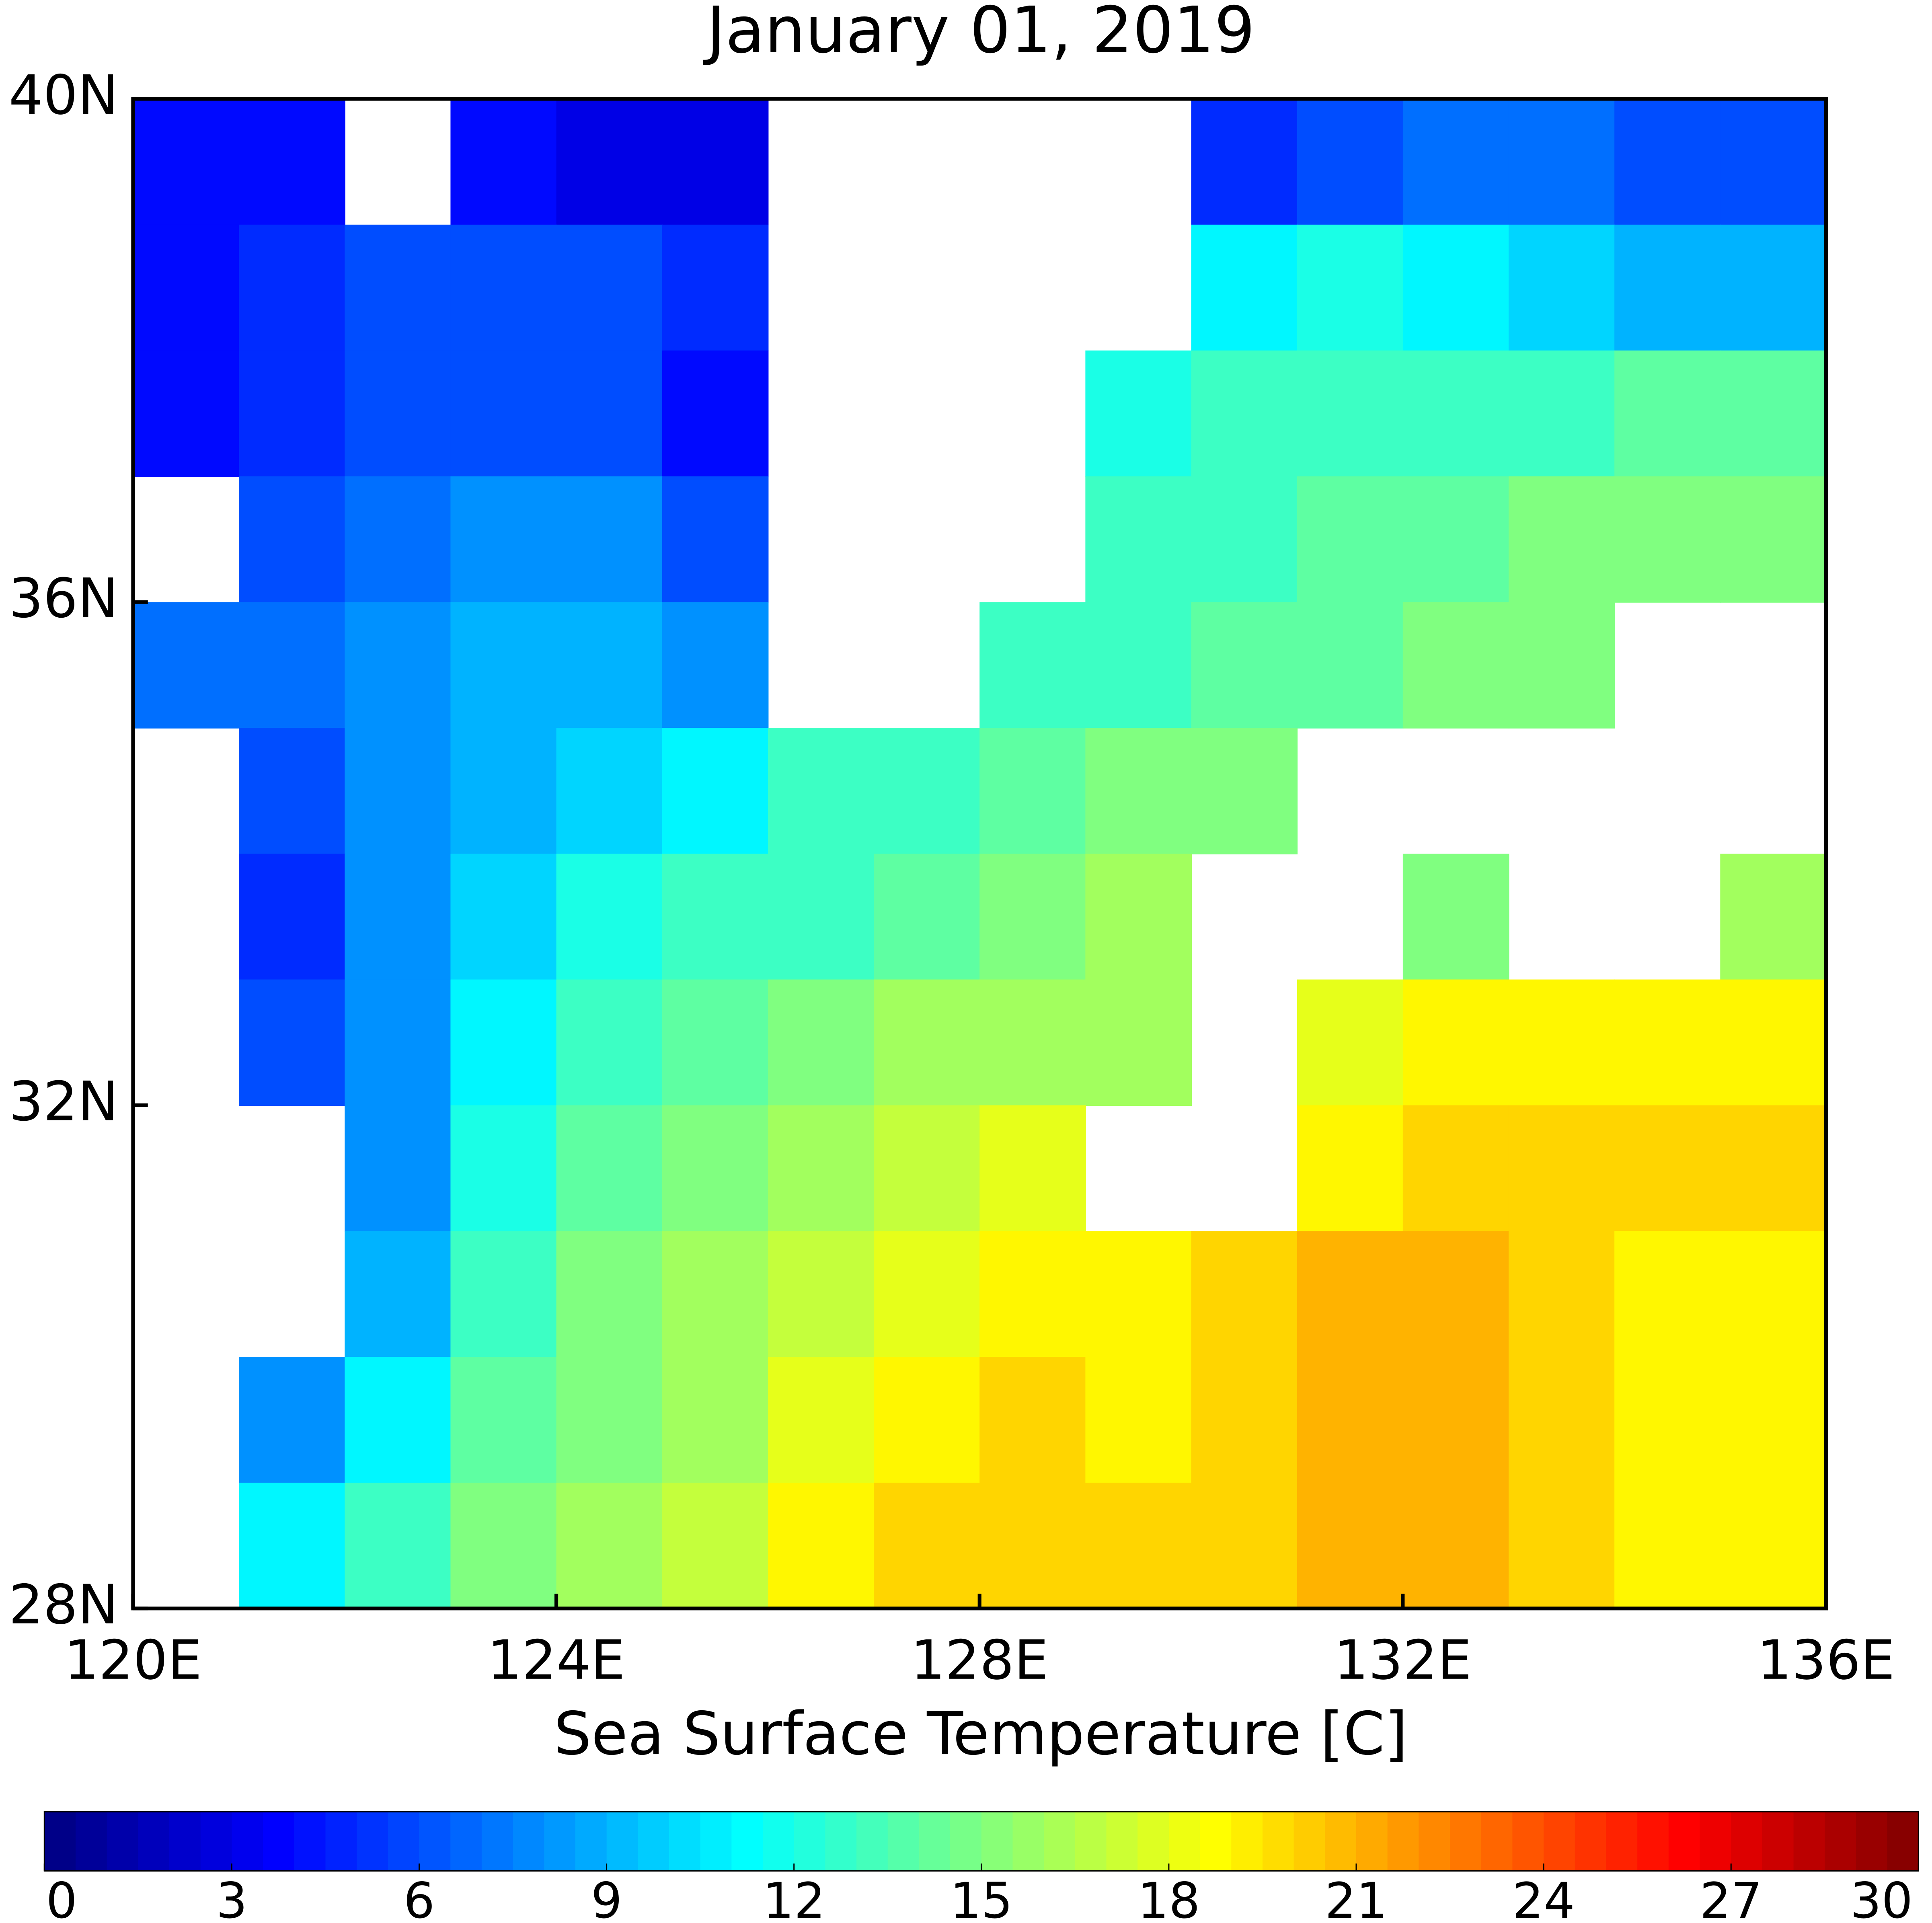 The width and height of the screenshot is (1932, 1923). Describe the element at coordinates (1403, 1660) in the screenshot. I see `x-tick-label: 132E` at that location.